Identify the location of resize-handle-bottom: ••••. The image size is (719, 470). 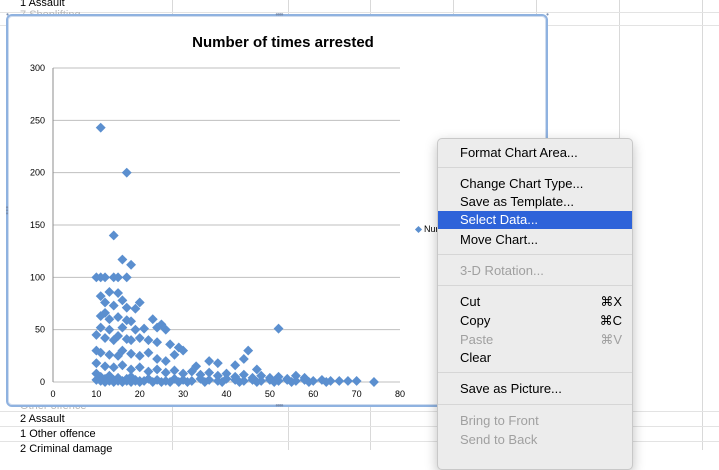
(279, 405).